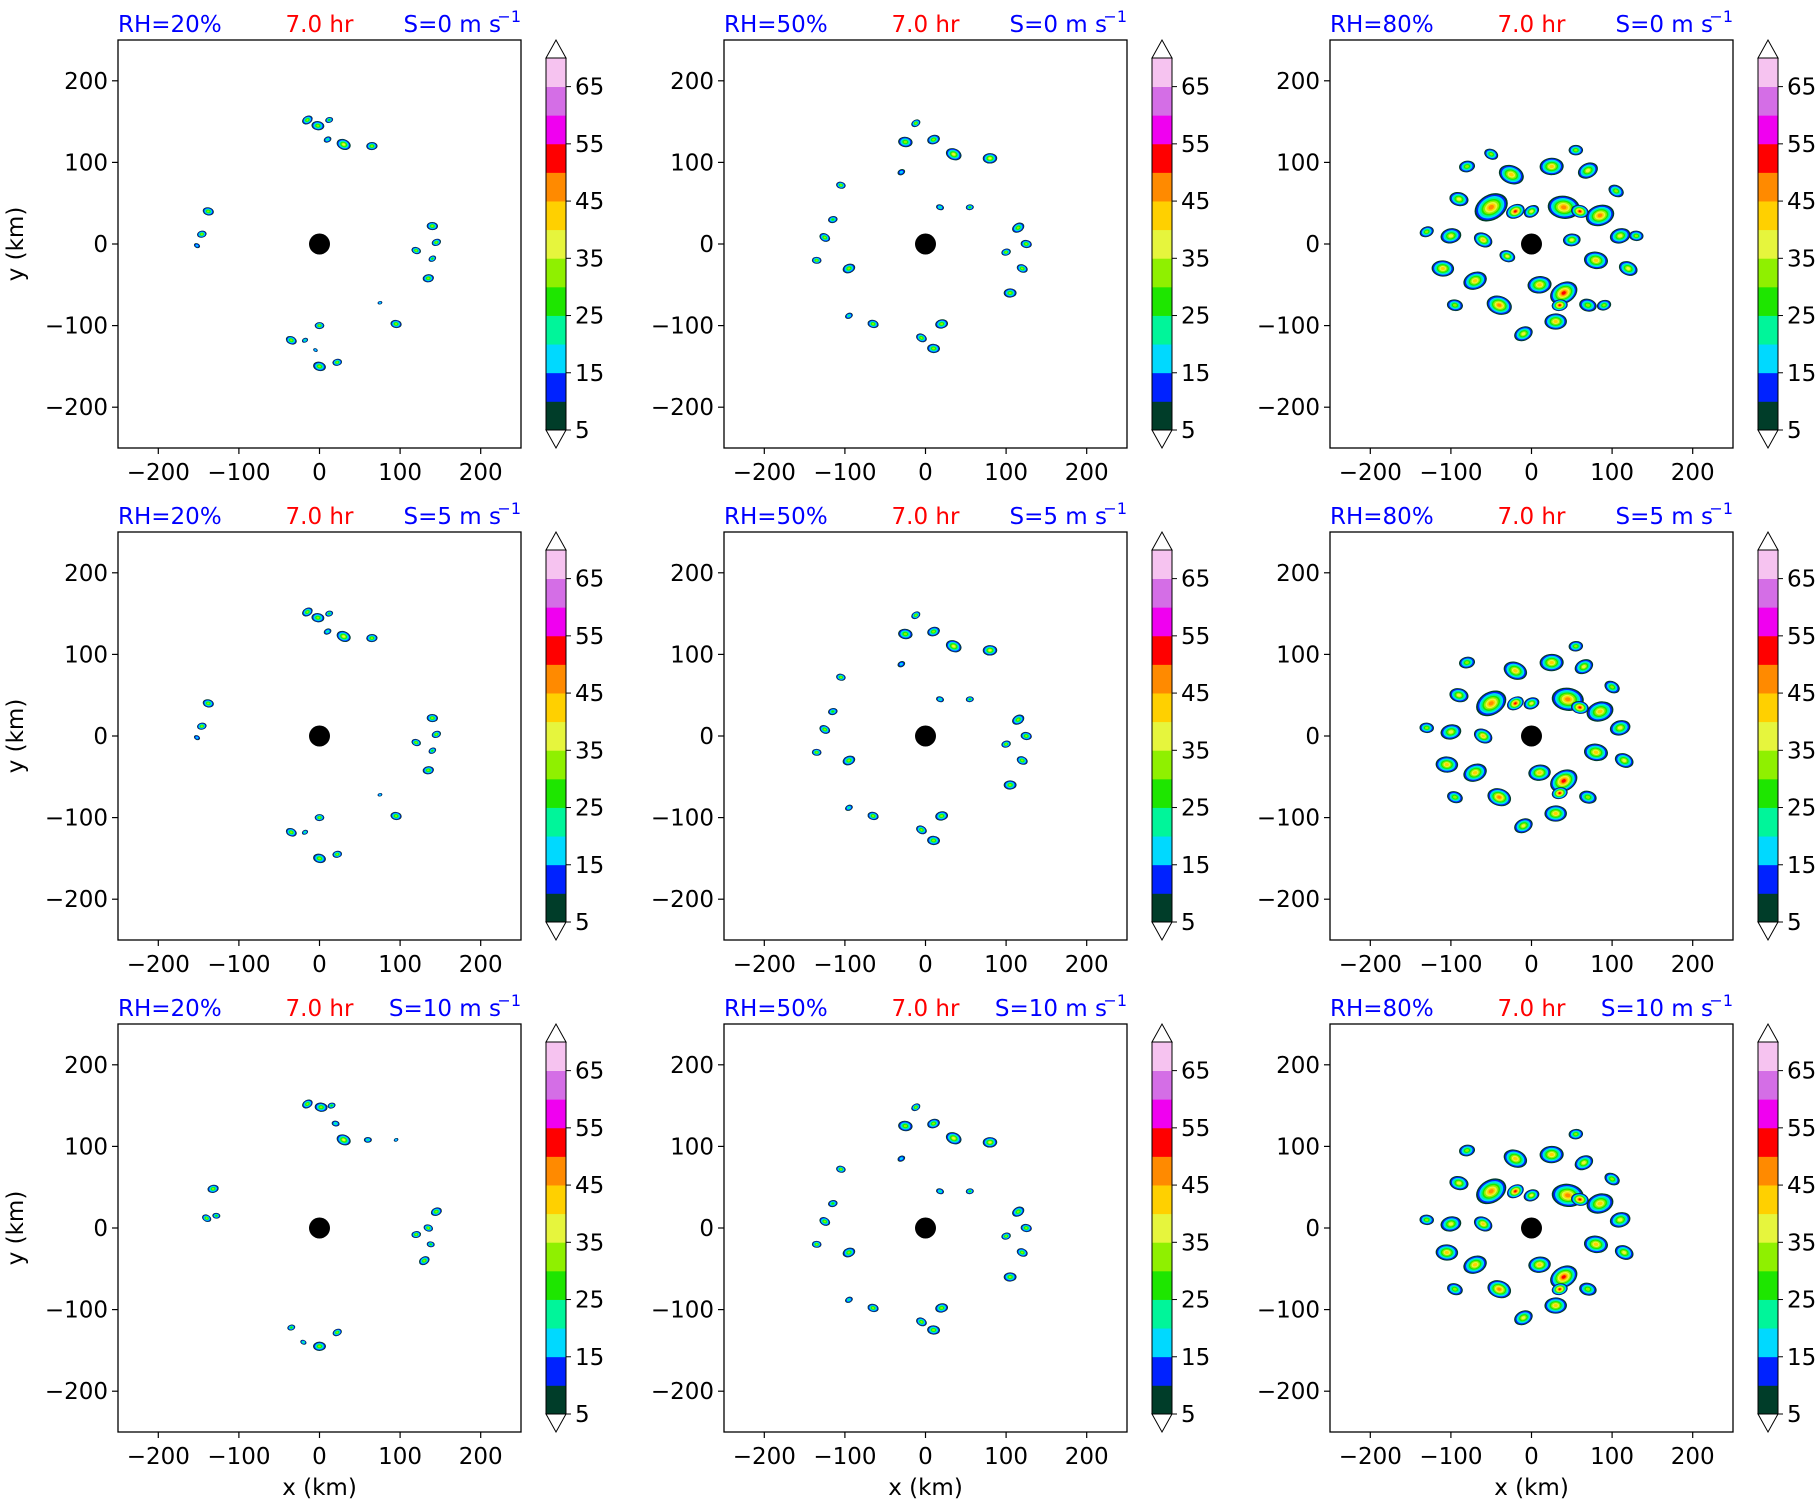 The image size is (1817, 1499). What do you see at coordinates (462, 514) in the screenshot?
I see `shear-label: −1S=5 m s` at bounding box center [462, 514].